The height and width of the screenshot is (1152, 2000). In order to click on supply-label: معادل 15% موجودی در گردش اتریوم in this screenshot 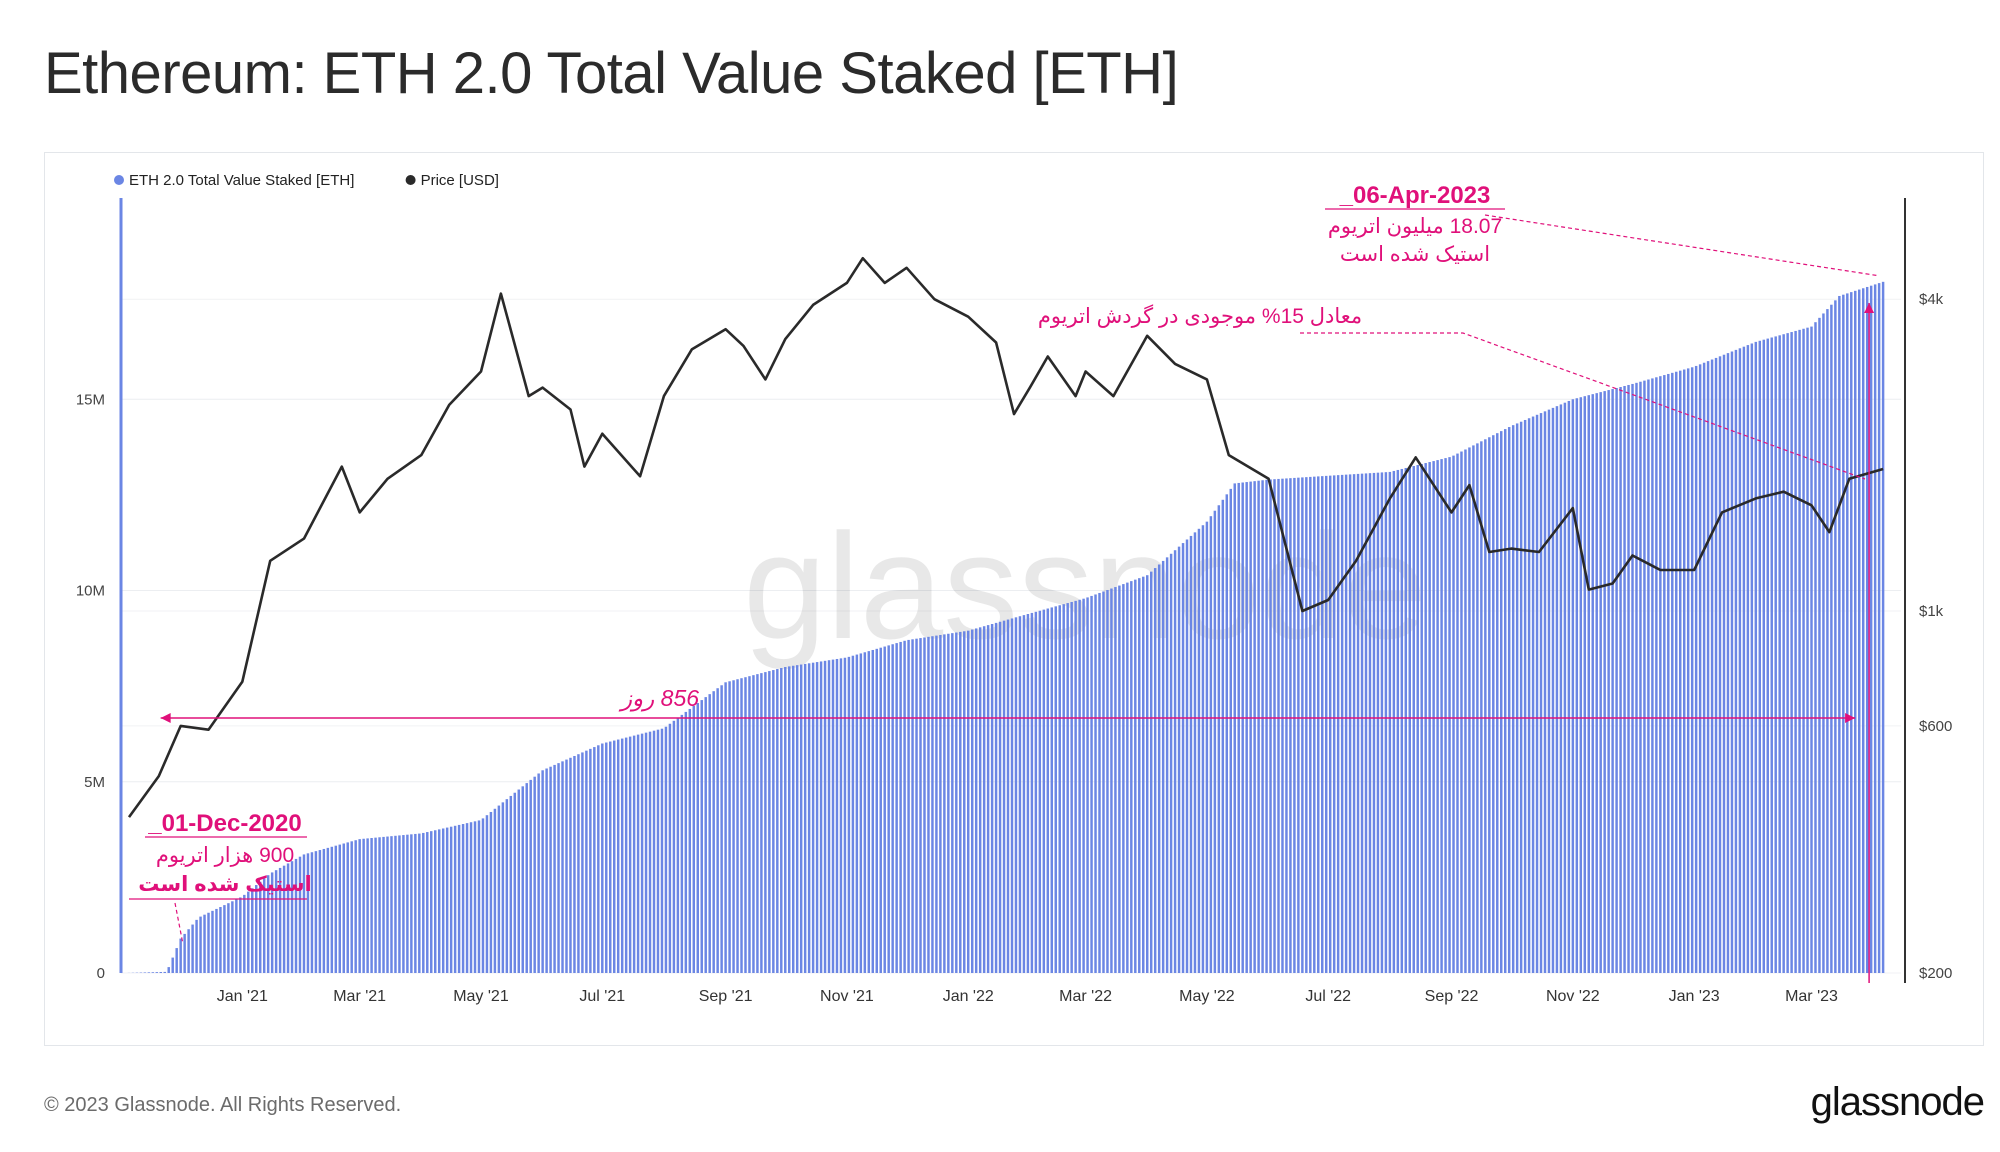, I will do `click(1200, 316)`.